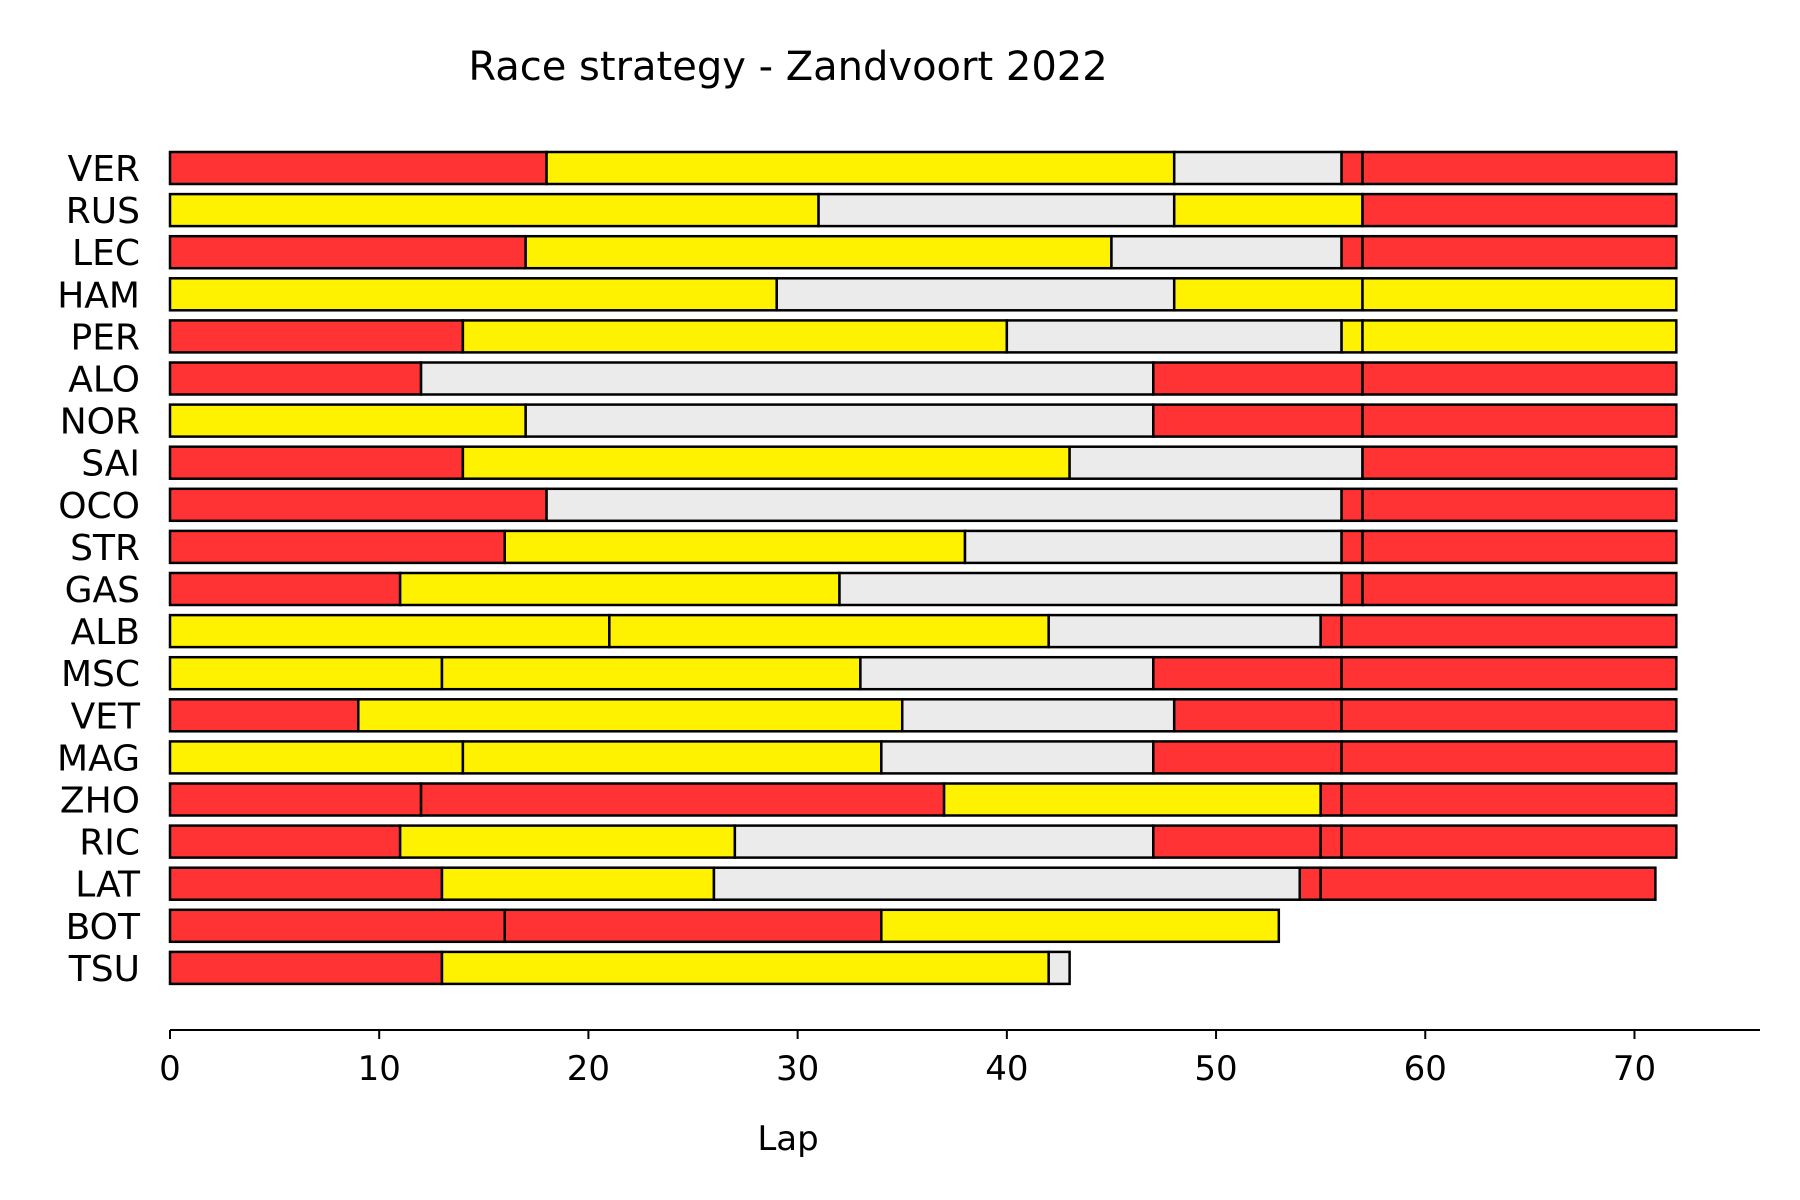 The height and width of the screenshot is (1200, 1800). Describe the element at coordinates (99, 506) in the screenshot. I see `driver-label-oco: OCO` at that location.